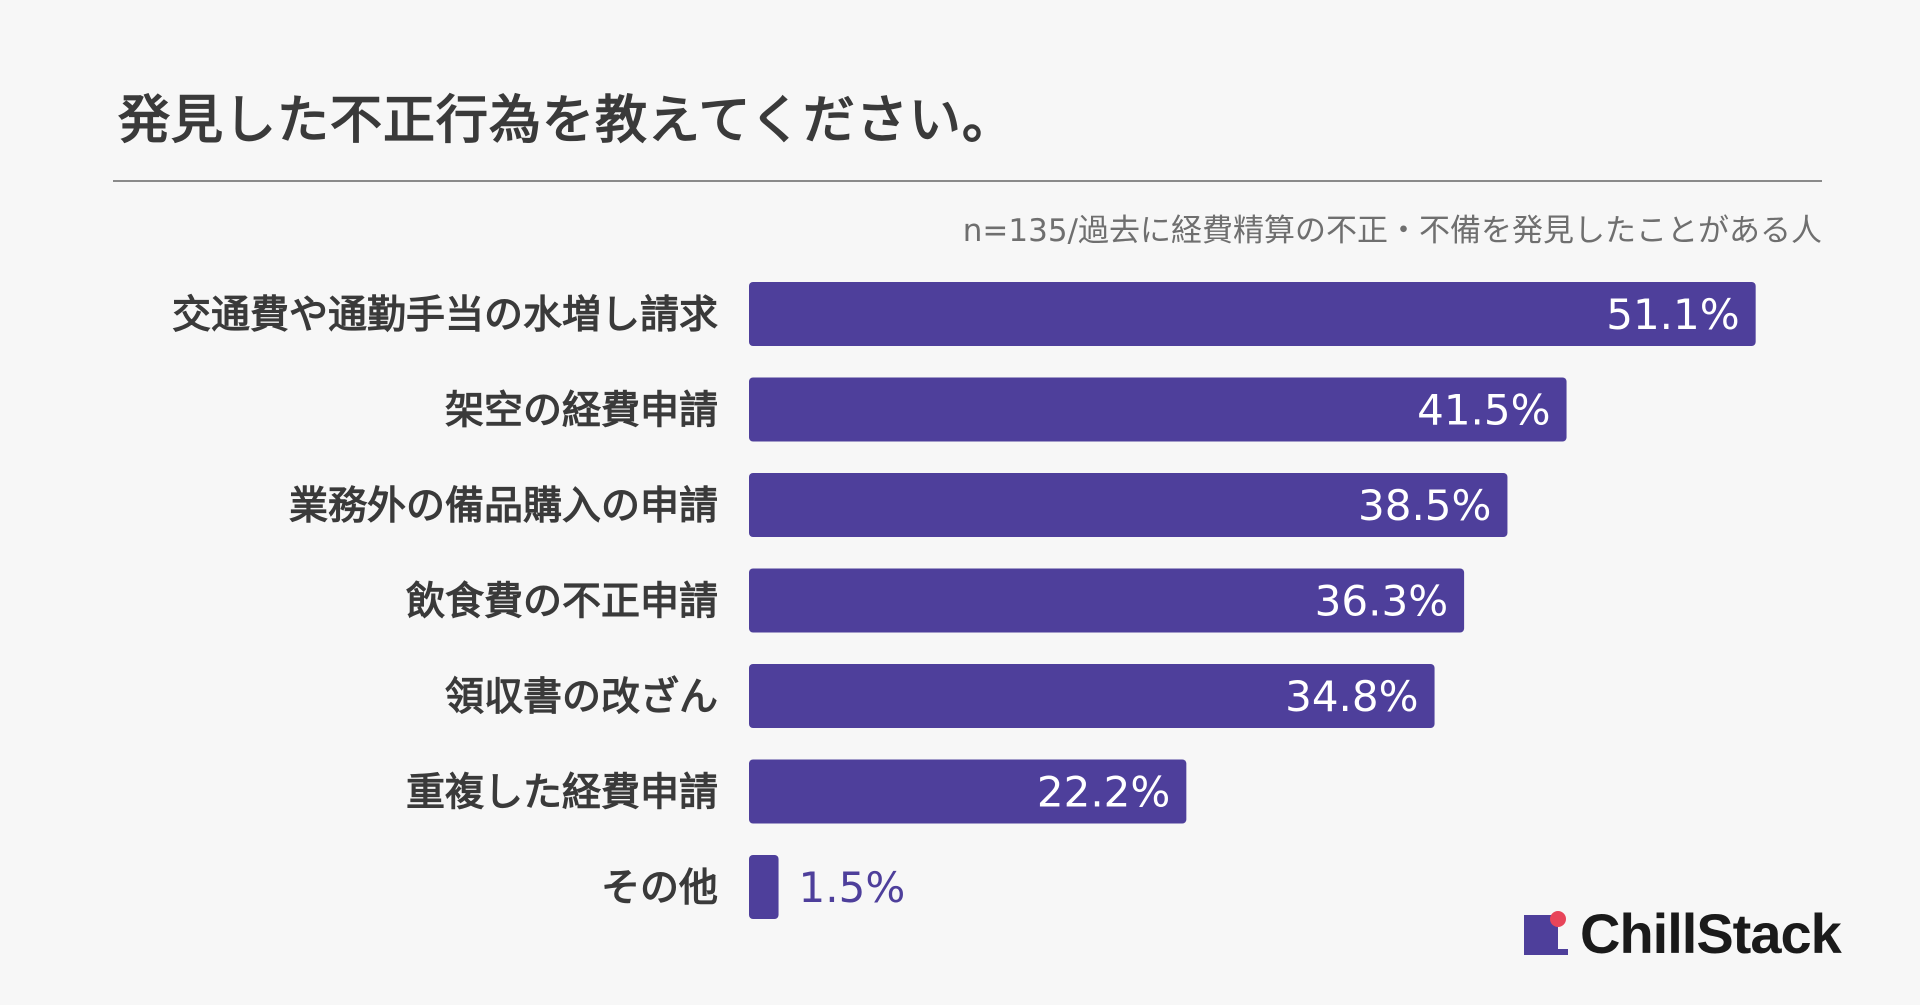 This screenshot has width=1920, height=1005. Describe the element at coordinates (1711, 933) in the screenshot. I see `logo-text: ChillStack` at that location.